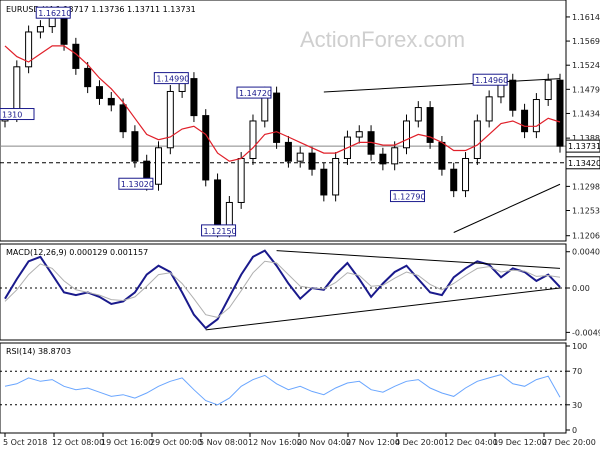 Image resolution: width=600 pixels, height=450 pixels. Describe the element at coordinates (569, 442) in the screenshot. I see `x-tick-label: 27 Dec 20:00` at that location.